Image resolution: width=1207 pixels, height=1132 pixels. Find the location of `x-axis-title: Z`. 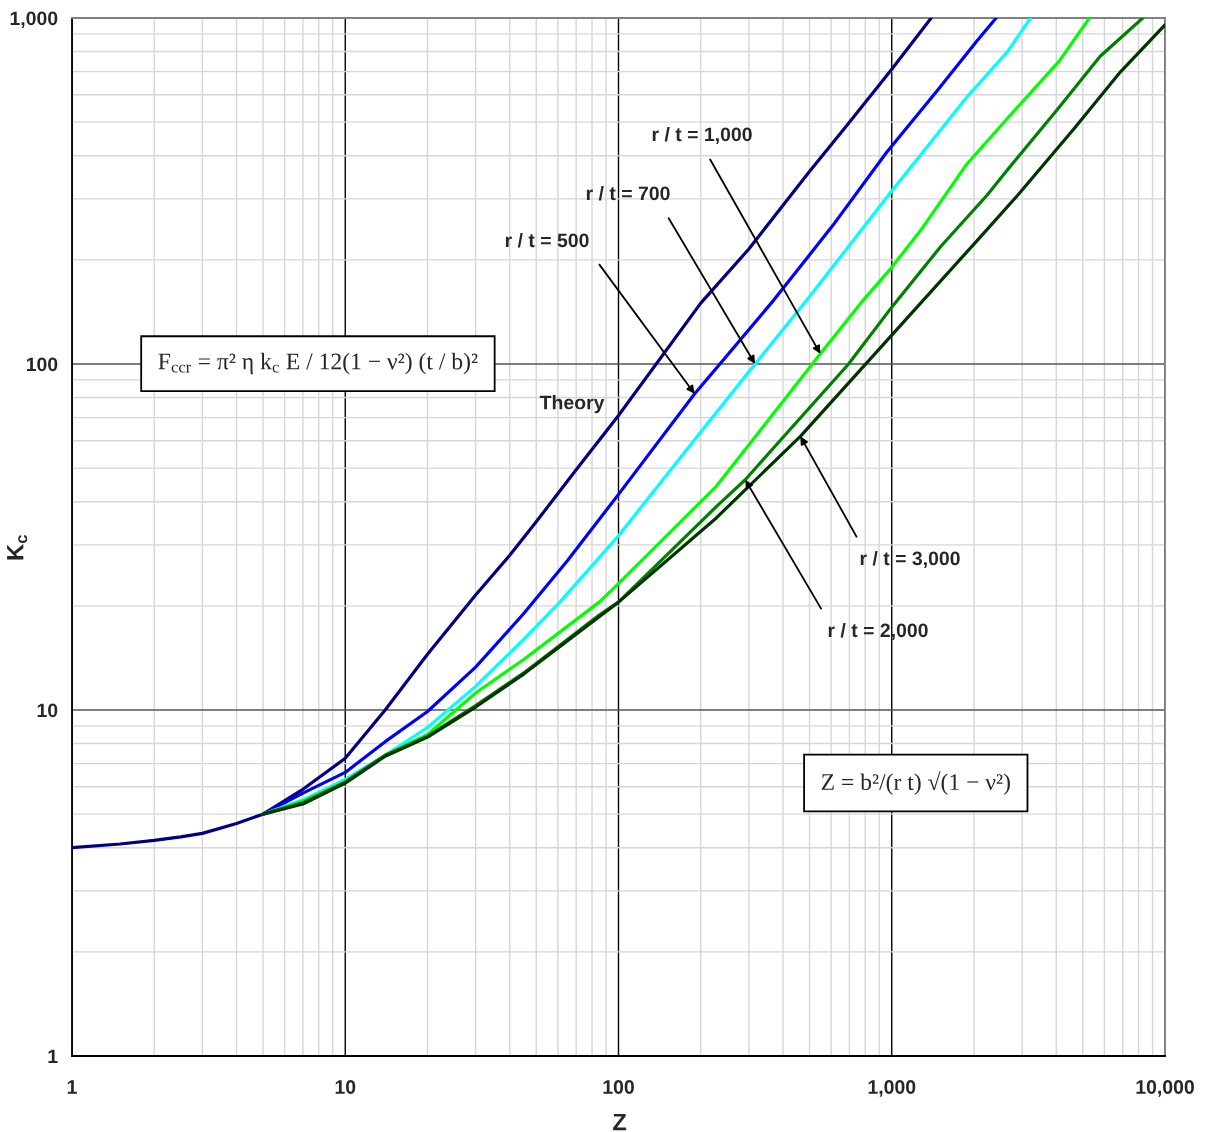

x-axis-title: Z is located at coordinates (620, 1122).